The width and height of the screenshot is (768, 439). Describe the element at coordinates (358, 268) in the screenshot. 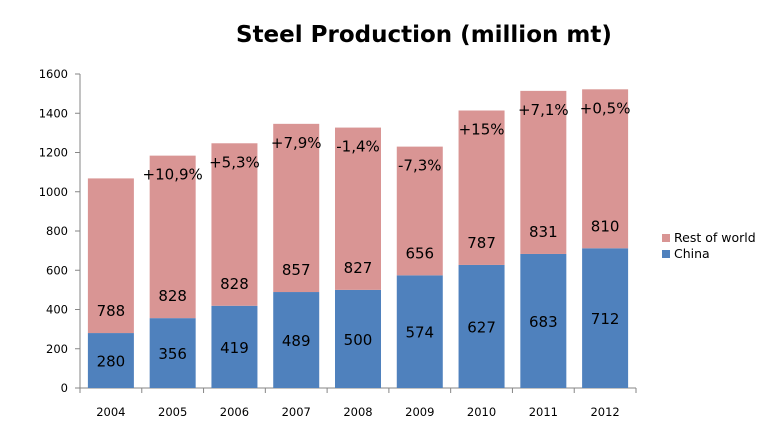

I see `data-label-rest-of-world: 827` at that location.